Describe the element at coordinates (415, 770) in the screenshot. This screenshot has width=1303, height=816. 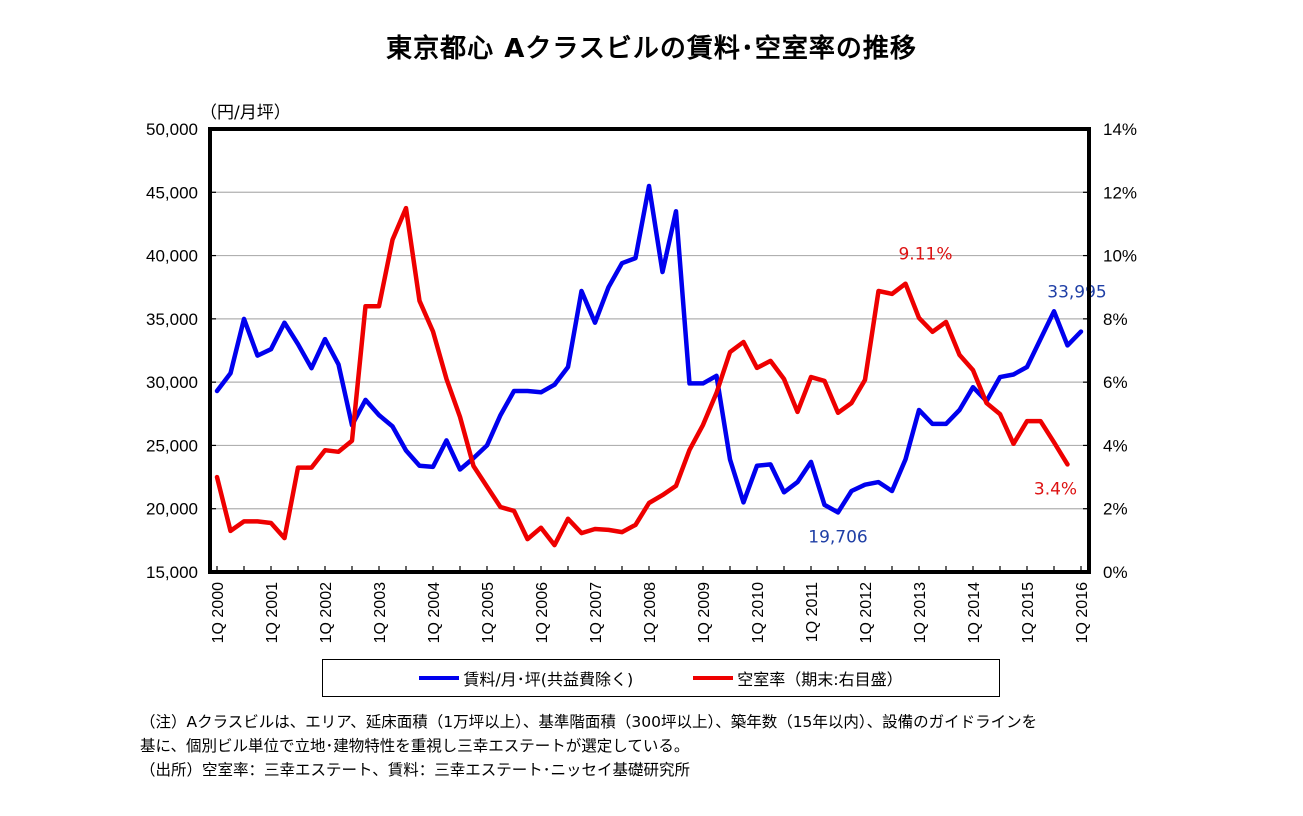
I see `footnote-line: （出所）空室率：三幸エステート、賃料：三幸エステート･ニッセイ基礎研究所` at that location.